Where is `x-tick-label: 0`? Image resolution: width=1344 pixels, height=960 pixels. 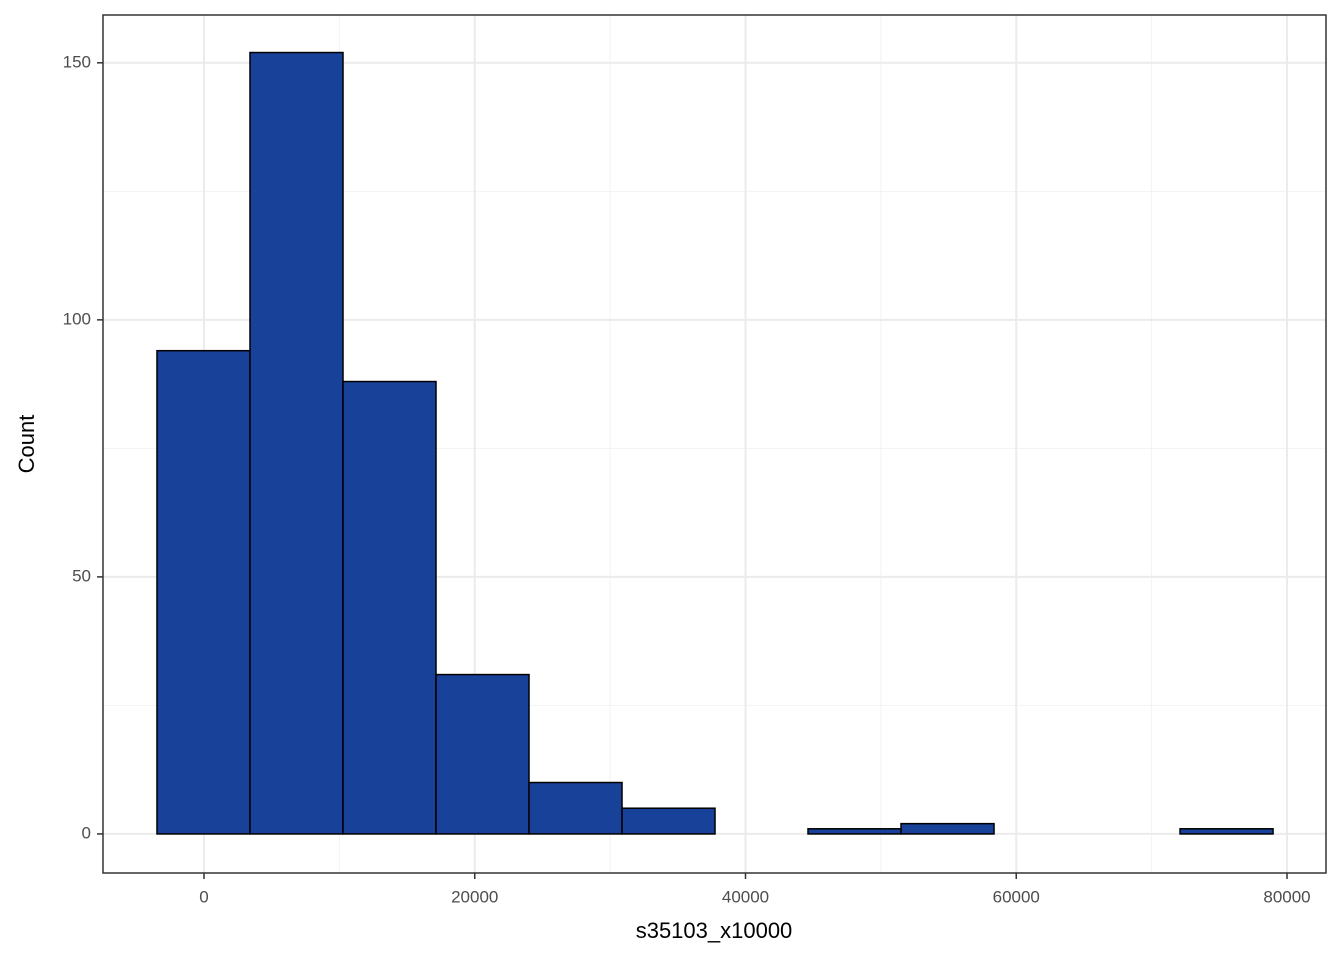
x-tick-label: 0 is located at coordinates (203, 896).